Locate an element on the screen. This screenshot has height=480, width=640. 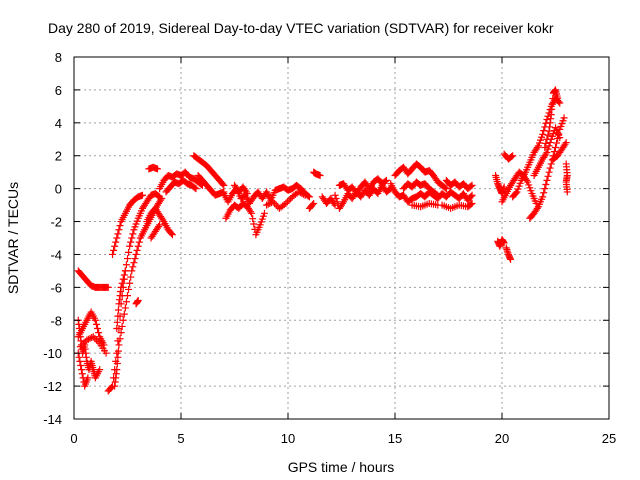
y-tick-label: -8 is located at coordinates (56, 320).